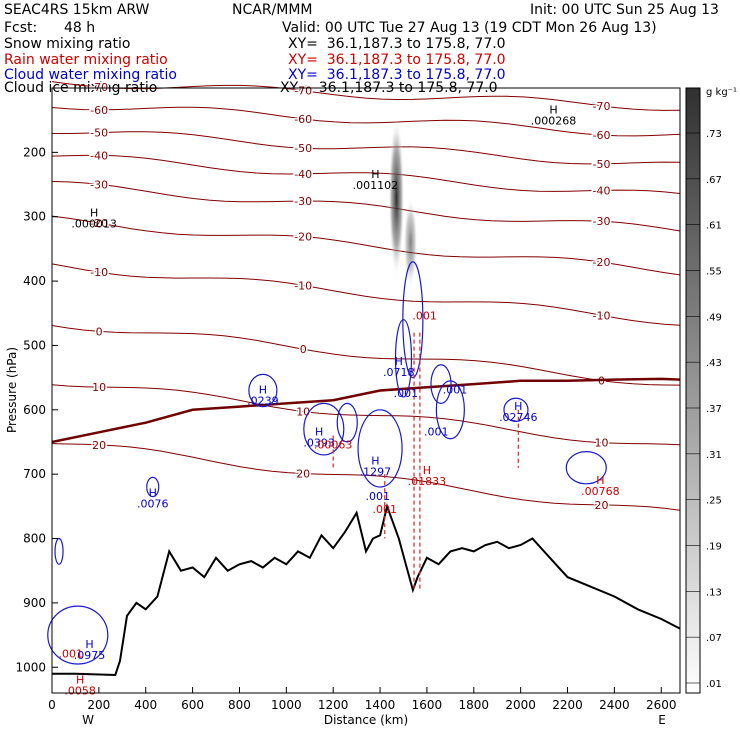 The height and width of the screenshot is (740, 740). Describe the element at coordinates (397, 75) in the screenshot. I see `field-xy-cloud-water: XY= 36.1,187.3 to 175.8, 77.0` at that location.